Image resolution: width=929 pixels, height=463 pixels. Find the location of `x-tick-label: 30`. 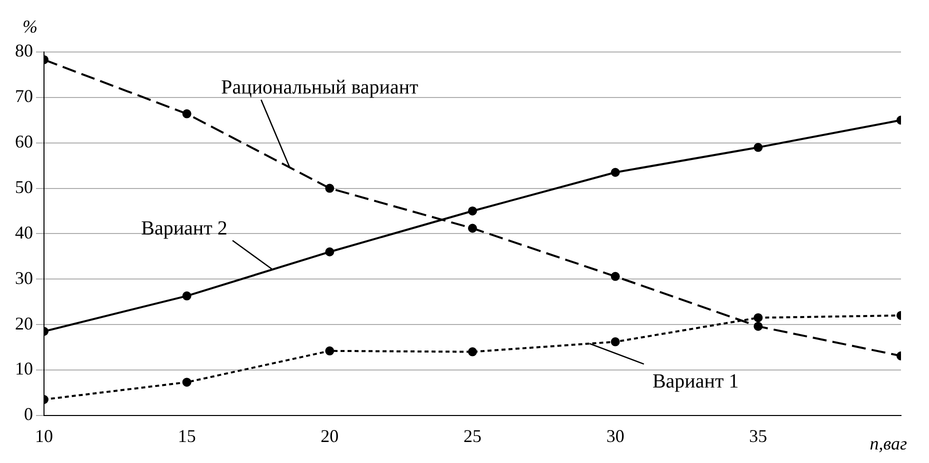

x-tick-label: 30 is located at coordinates (615, 436).